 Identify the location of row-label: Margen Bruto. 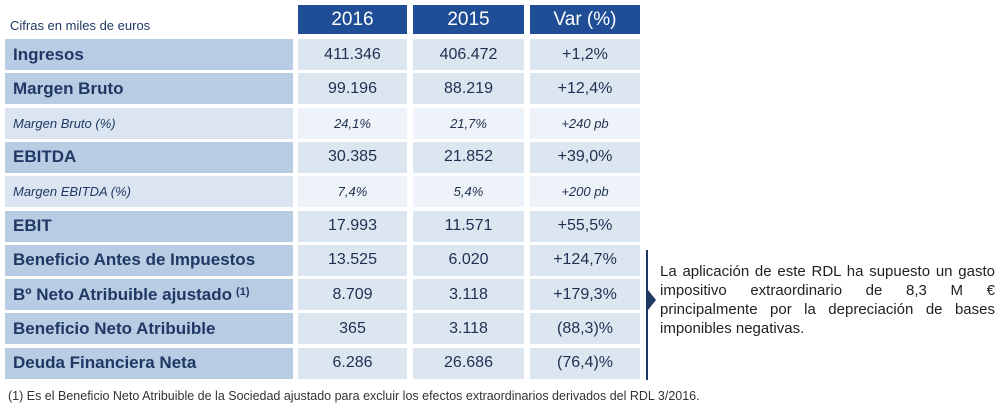
(149, 89).